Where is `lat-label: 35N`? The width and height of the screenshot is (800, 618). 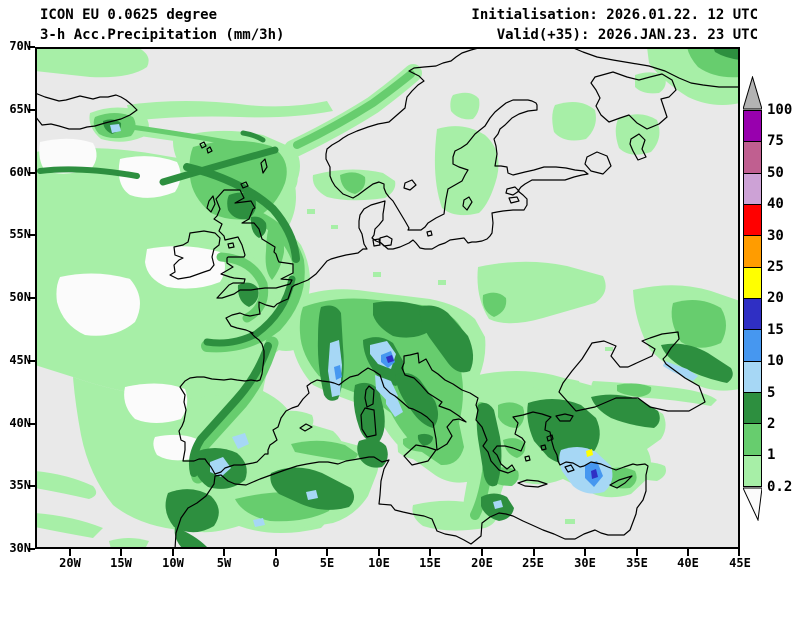 lat-label: 35N is located at coordinates (20, 485).